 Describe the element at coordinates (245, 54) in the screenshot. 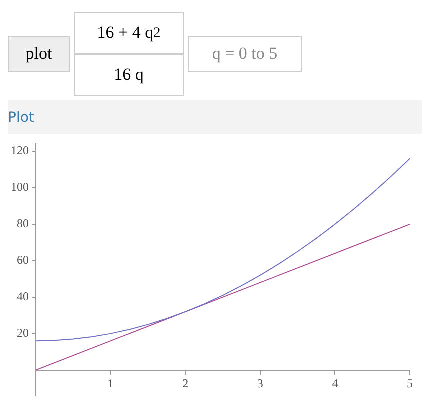

I see `text: q = 0 to 5` at that location.